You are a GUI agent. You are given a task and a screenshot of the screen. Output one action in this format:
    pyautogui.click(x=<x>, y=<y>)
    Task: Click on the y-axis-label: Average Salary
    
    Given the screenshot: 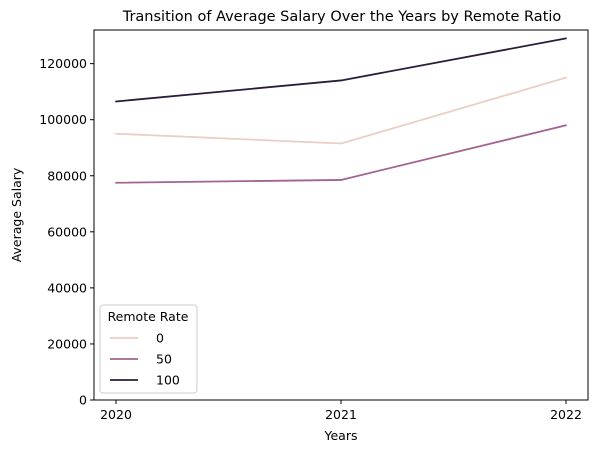 What is the action you would take?
    pyautogui.click(x=16, y=214)
    